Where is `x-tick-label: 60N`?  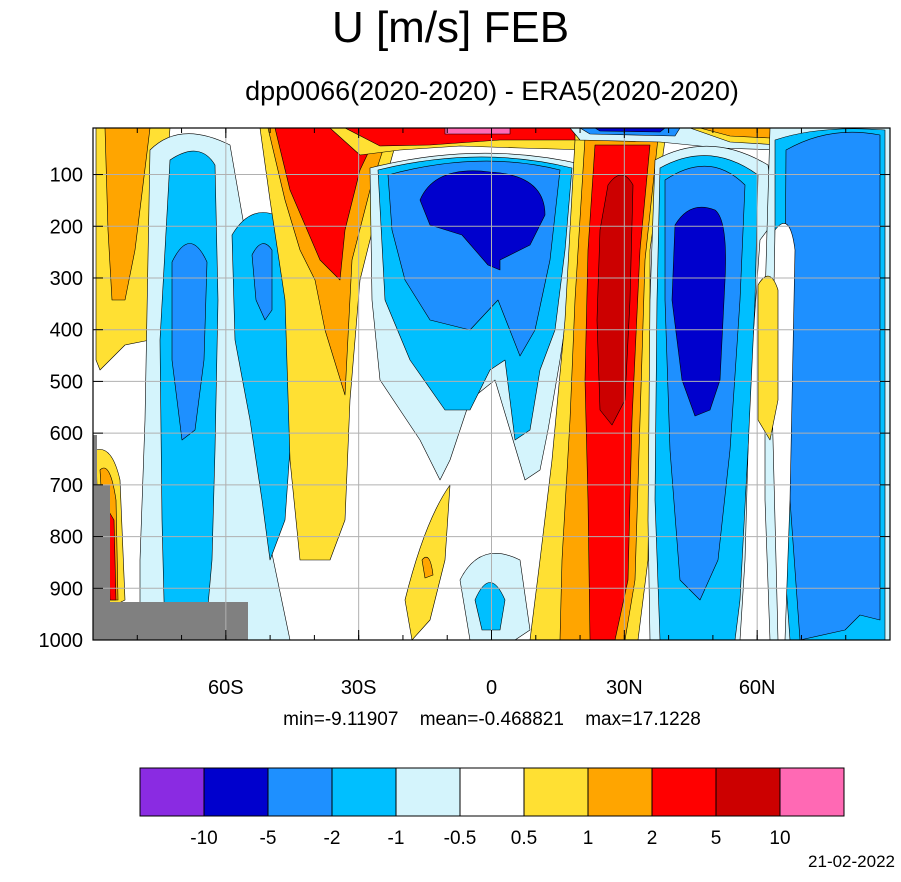
x-tick-label: 60N is located at coordinates (757, 688).